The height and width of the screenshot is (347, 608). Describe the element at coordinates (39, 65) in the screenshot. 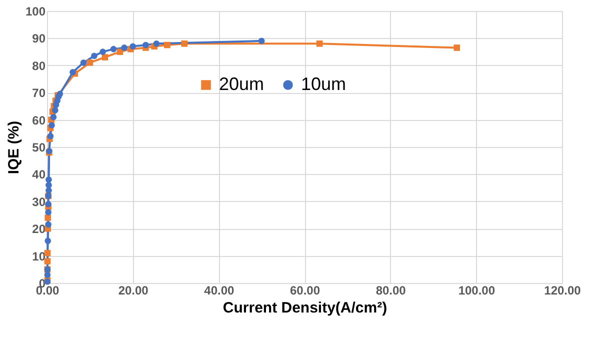

I see `y-tick-label: 80` at that location.